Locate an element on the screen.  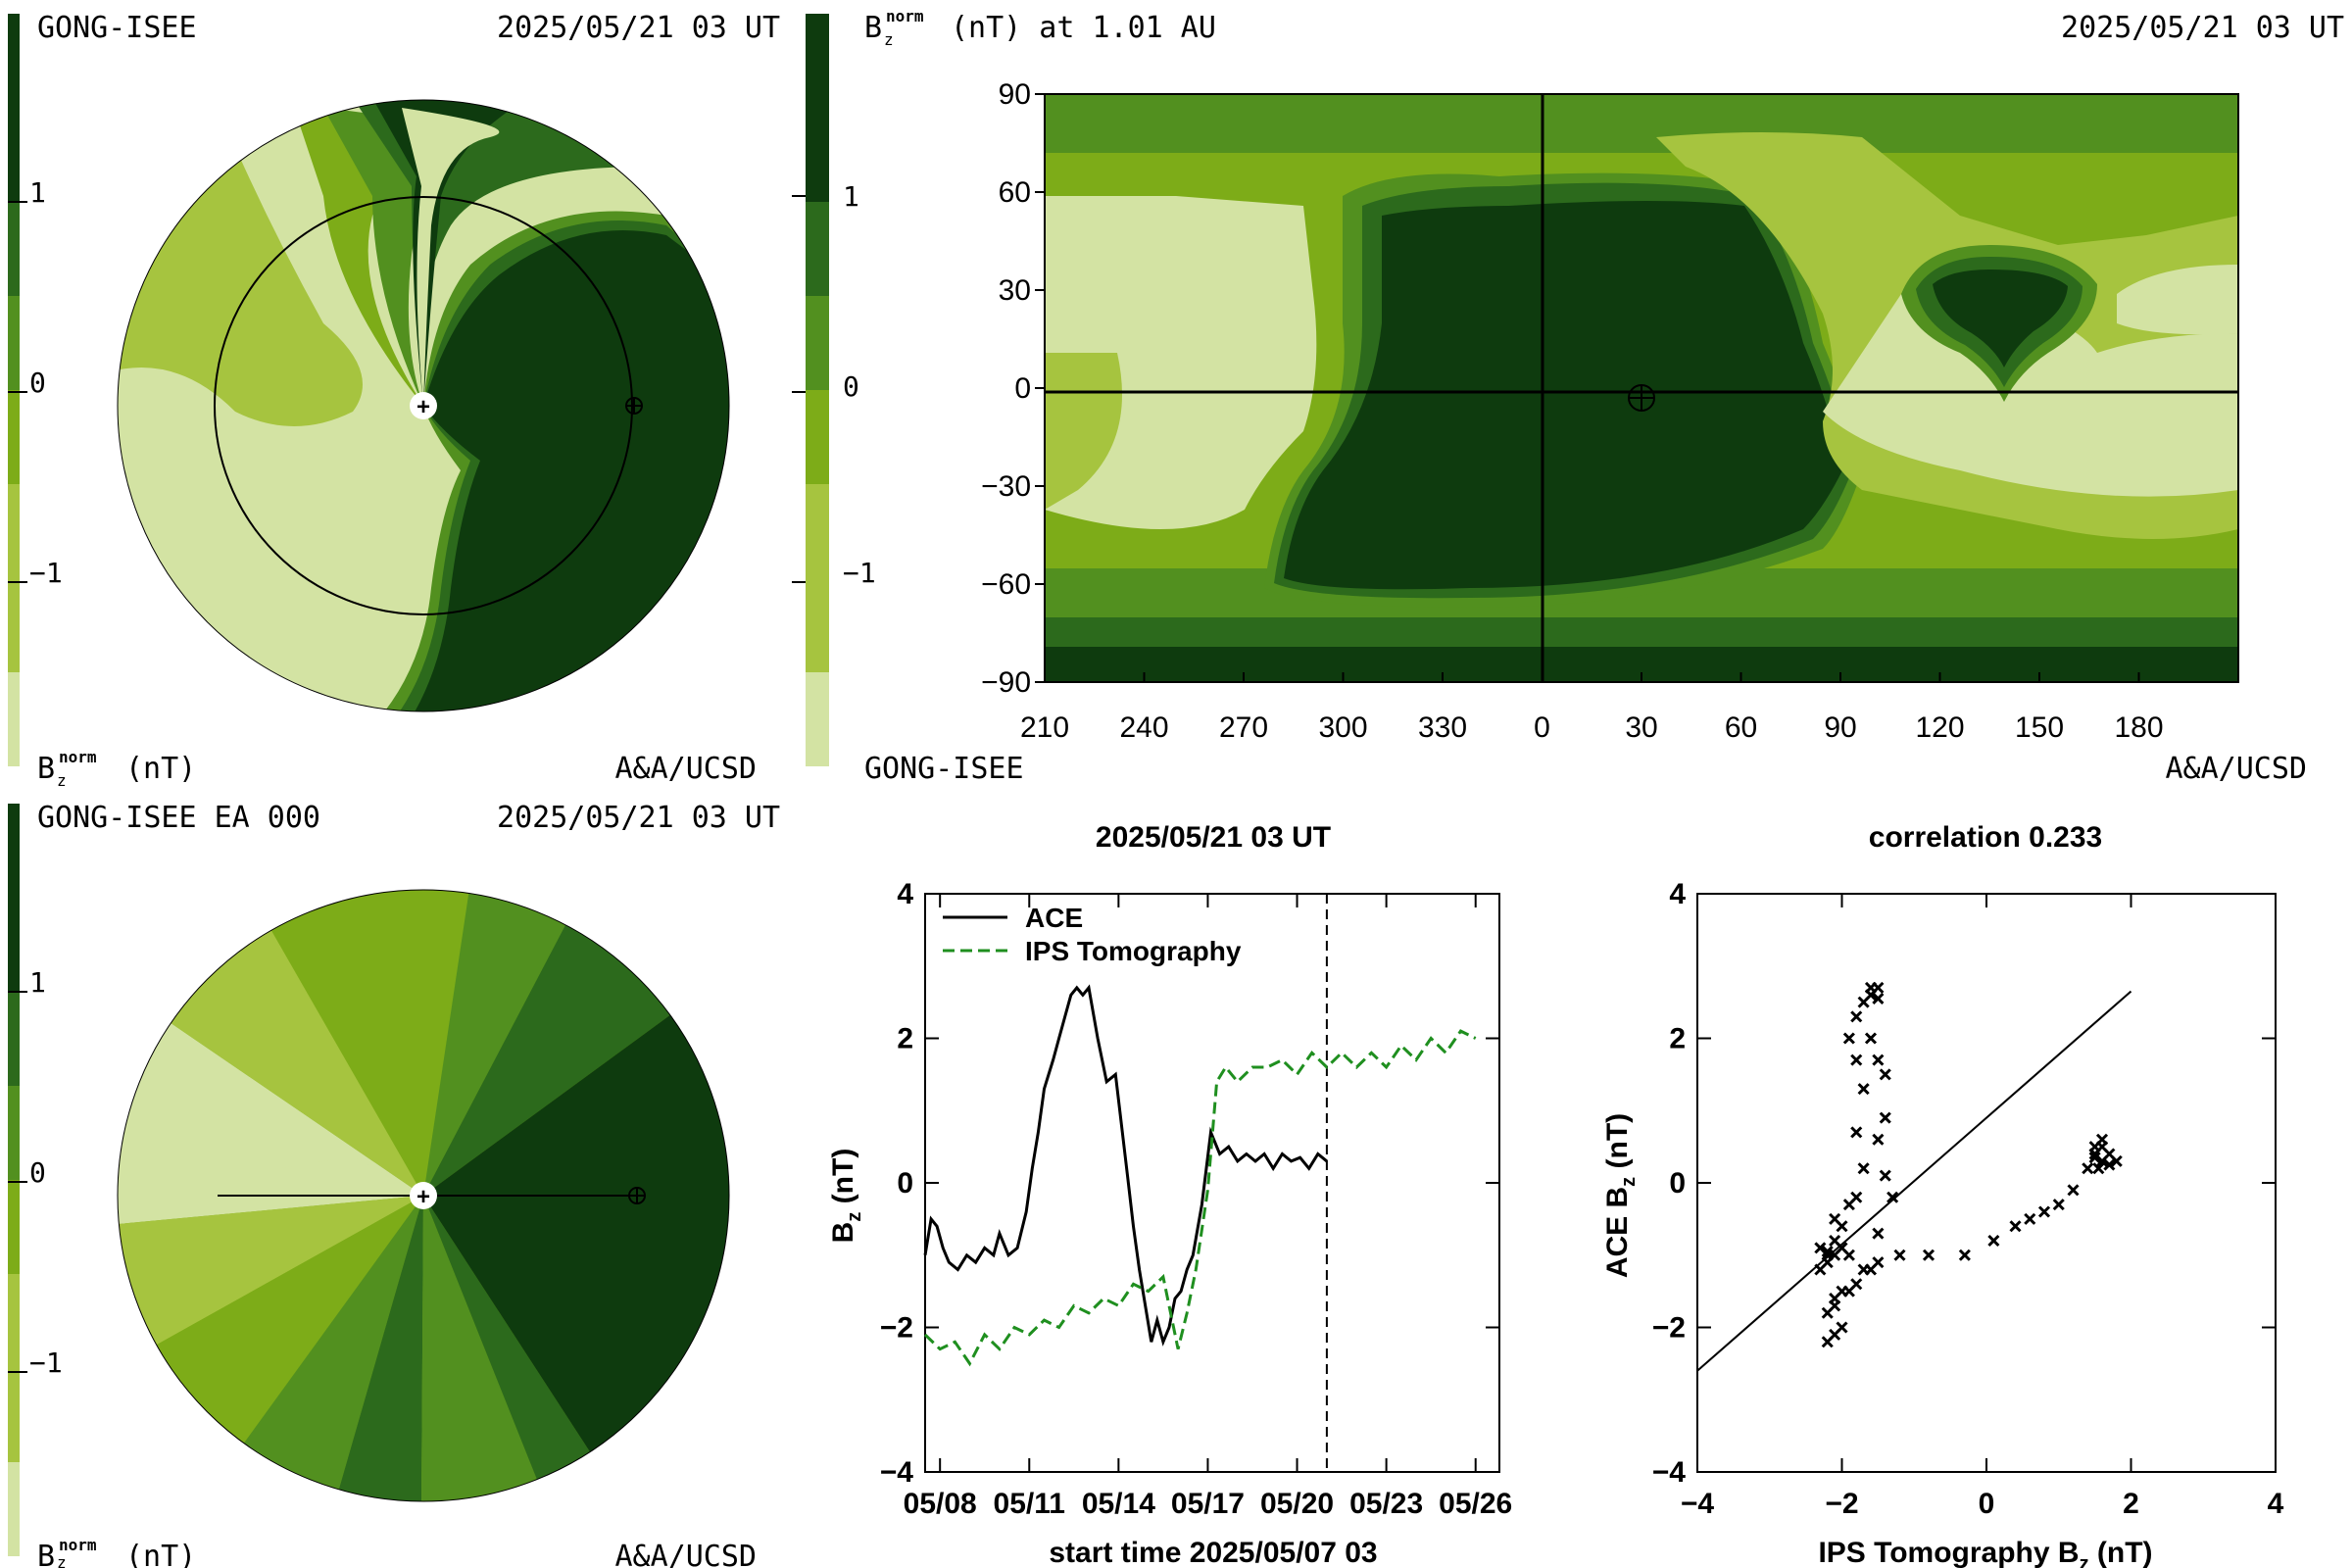
map-boundary is located at coordinates (423, 405).